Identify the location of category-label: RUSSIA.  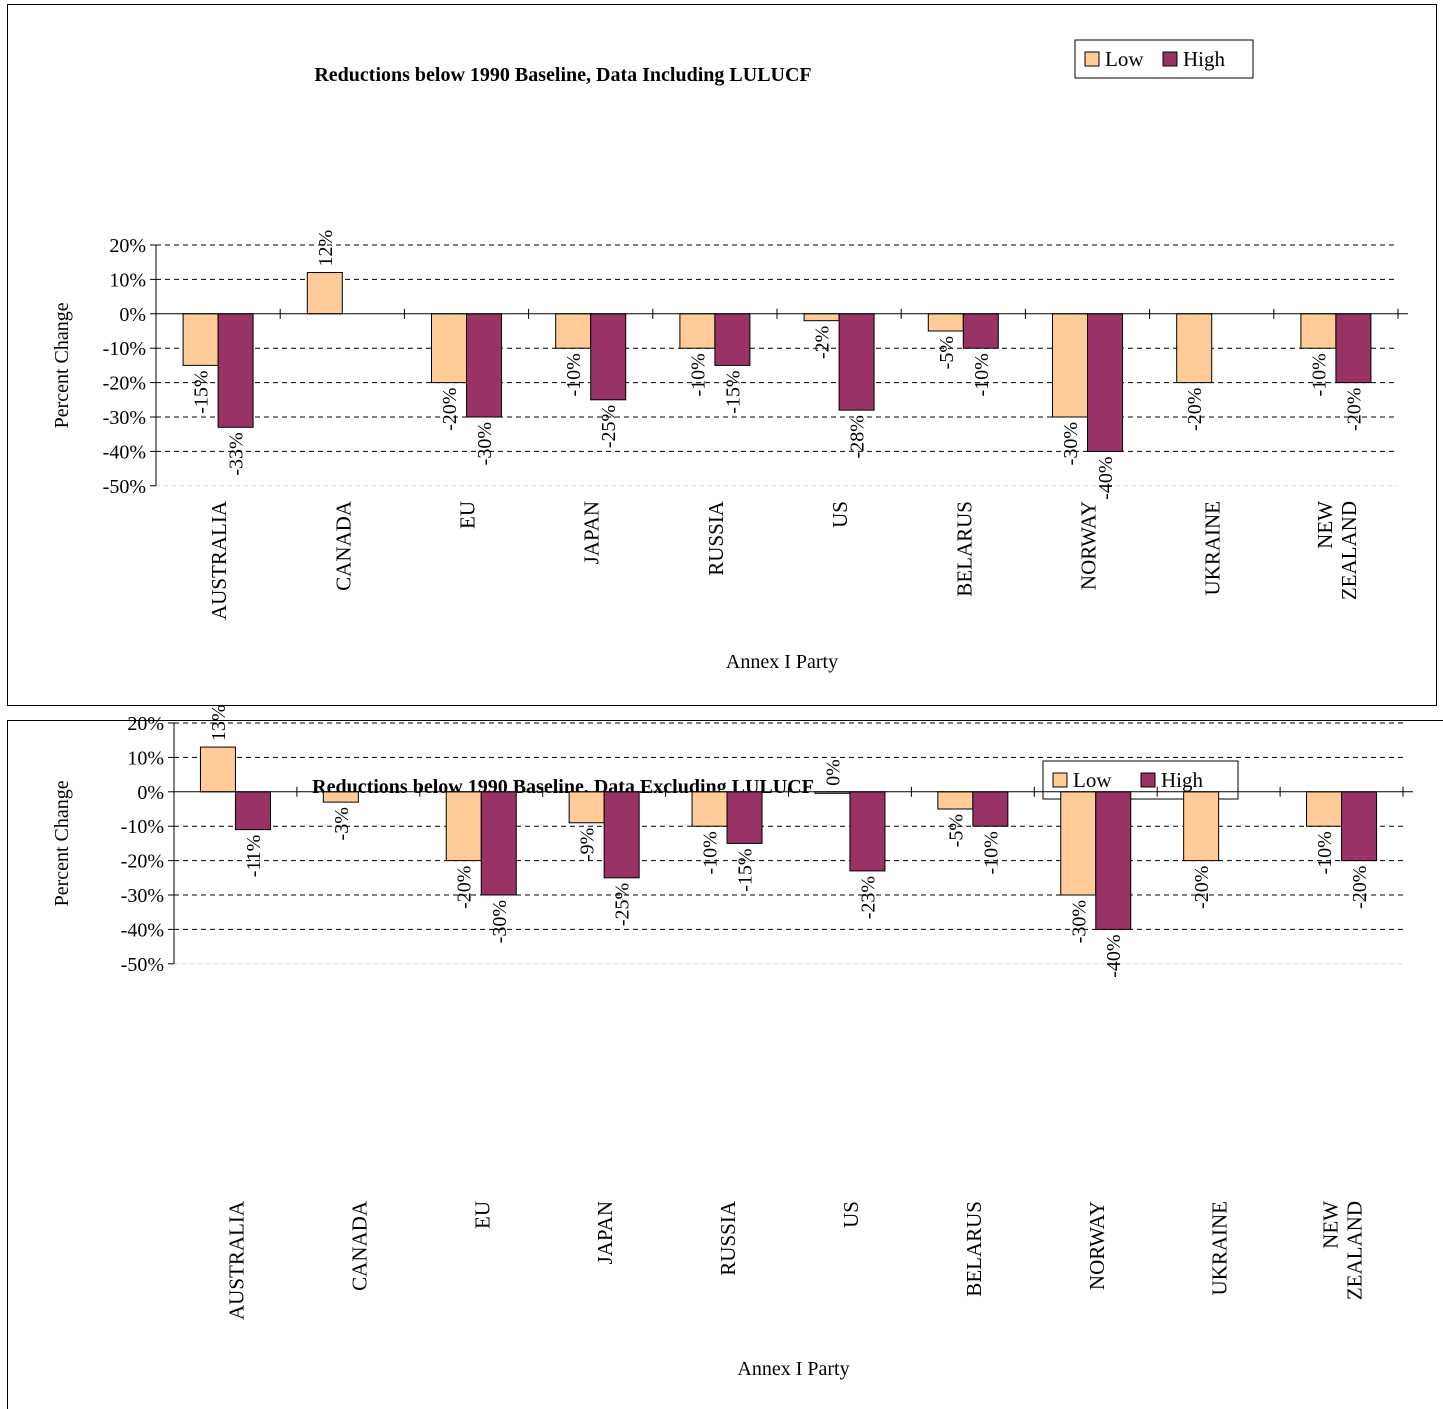
(728, 1238).